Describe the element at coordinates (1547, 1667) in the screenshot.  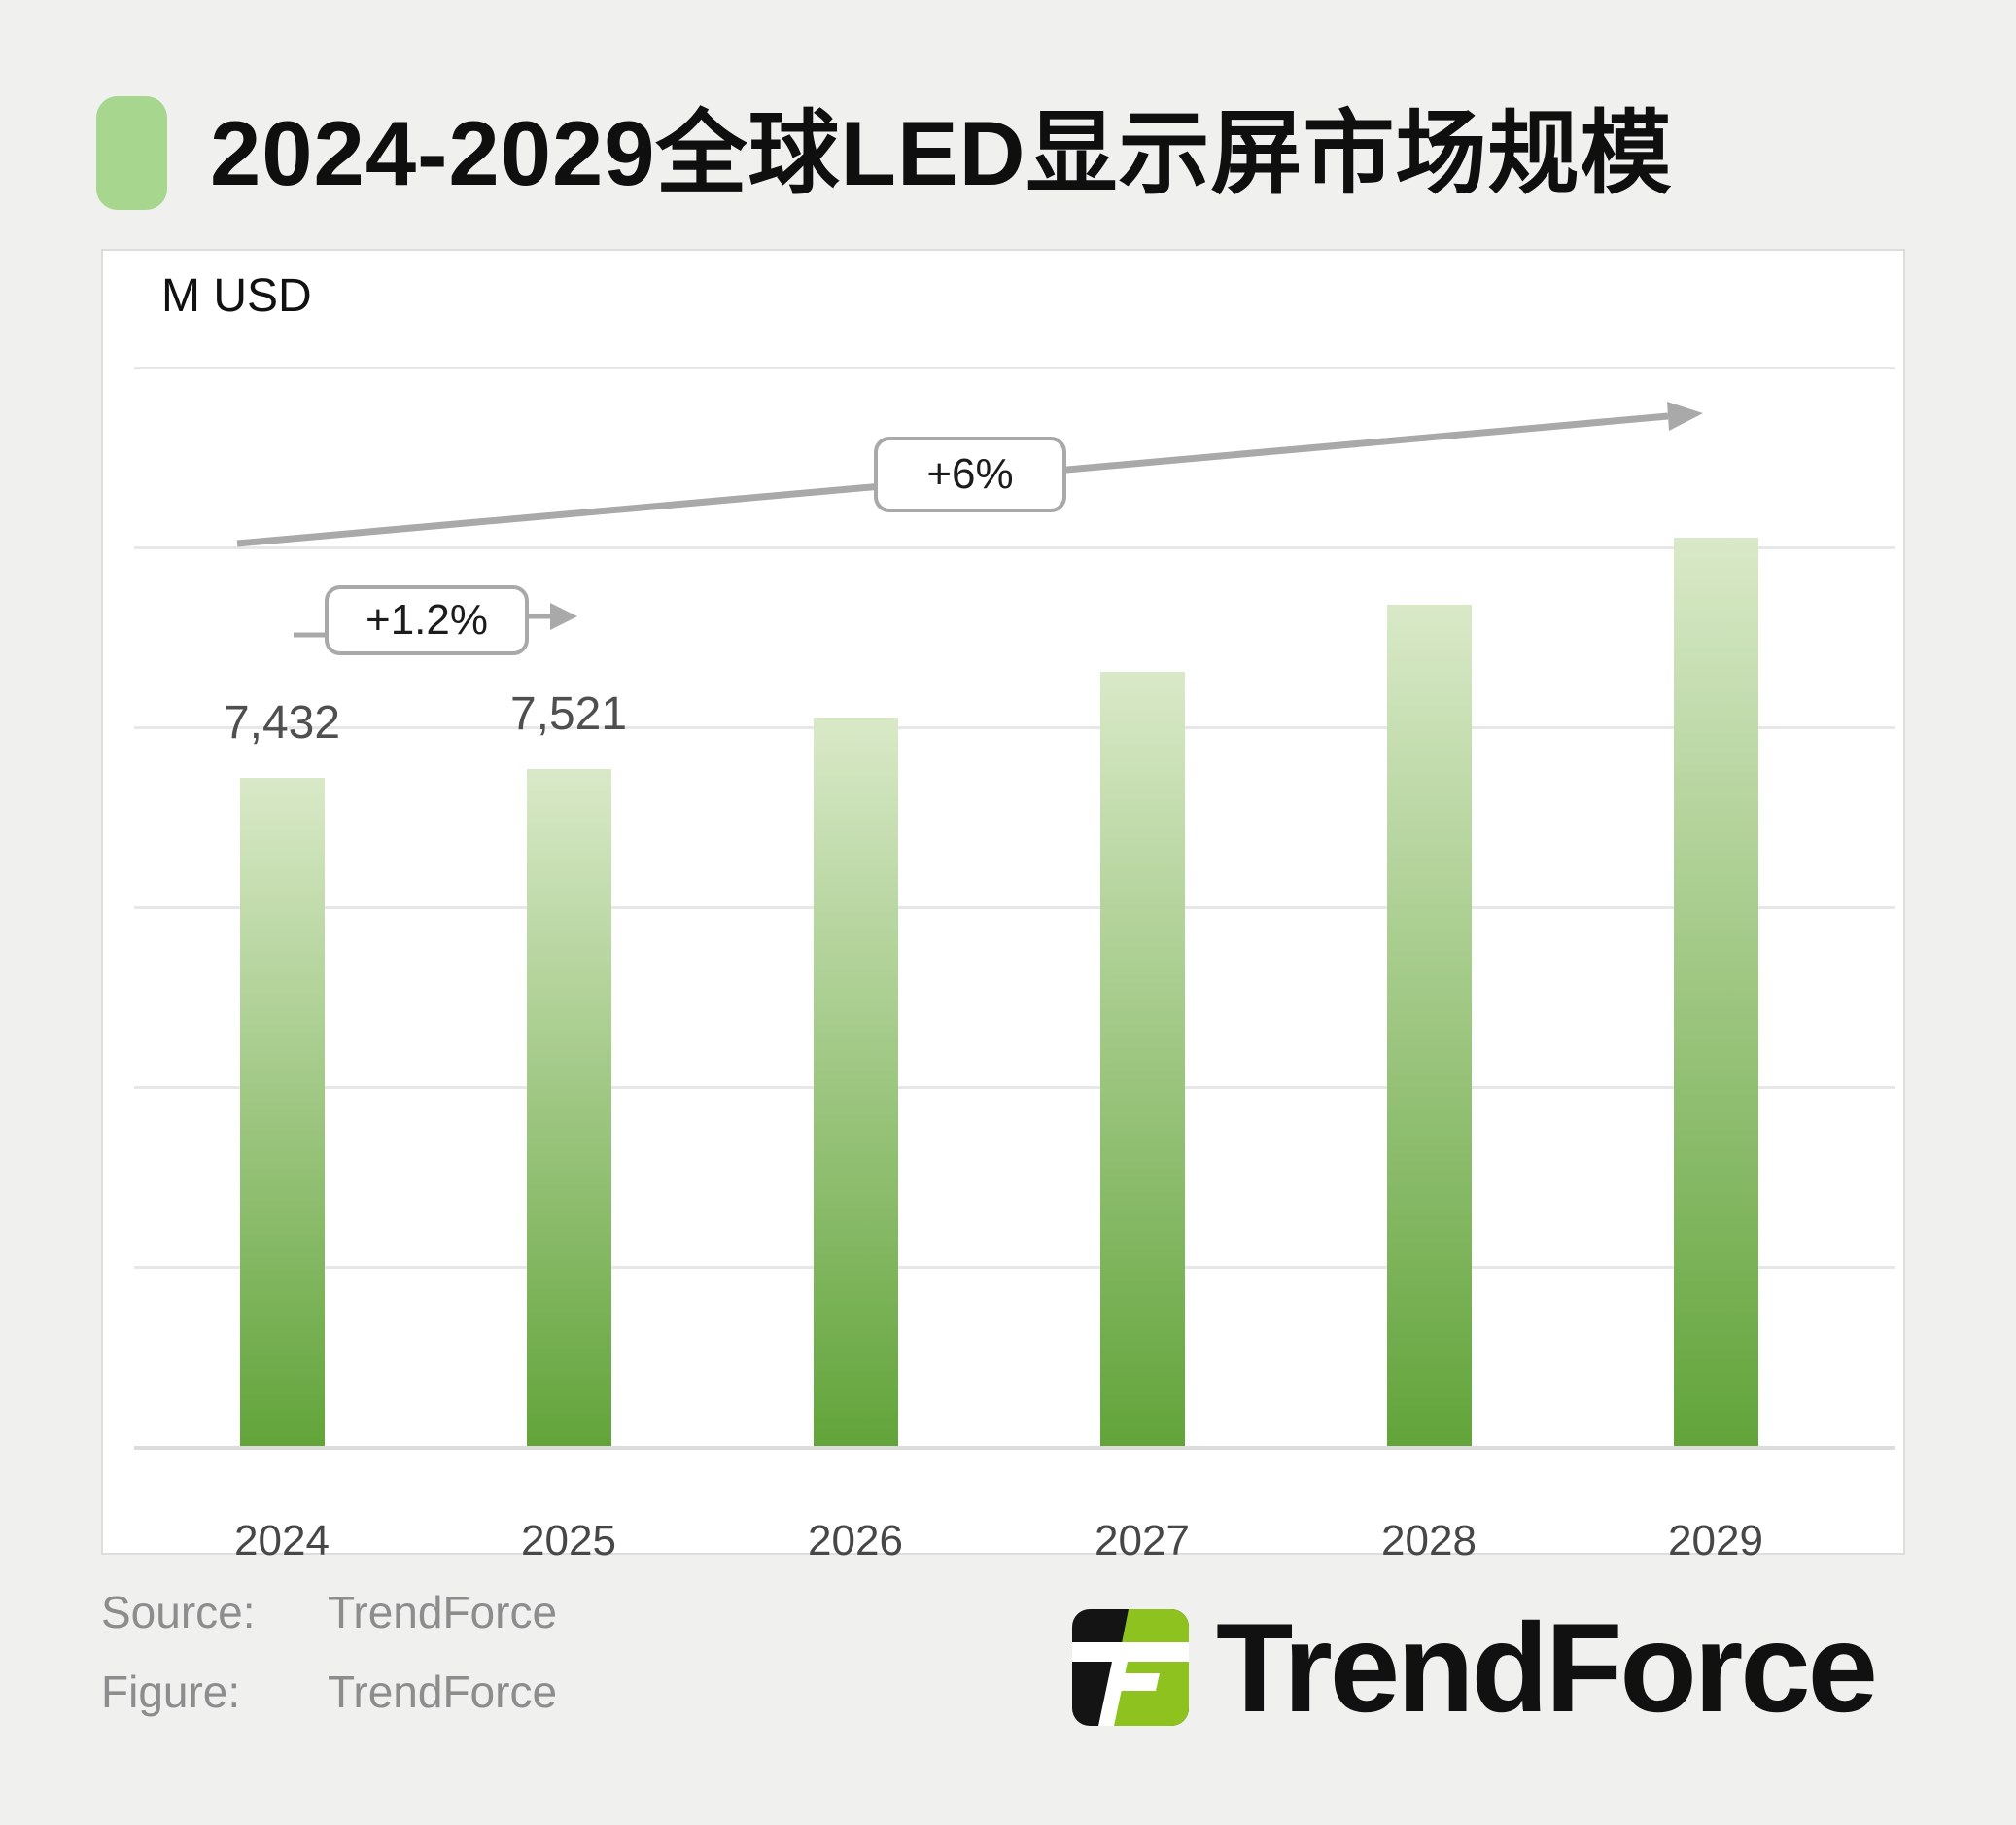
I see `trendforce-logo-text: TrendForce` at that location.